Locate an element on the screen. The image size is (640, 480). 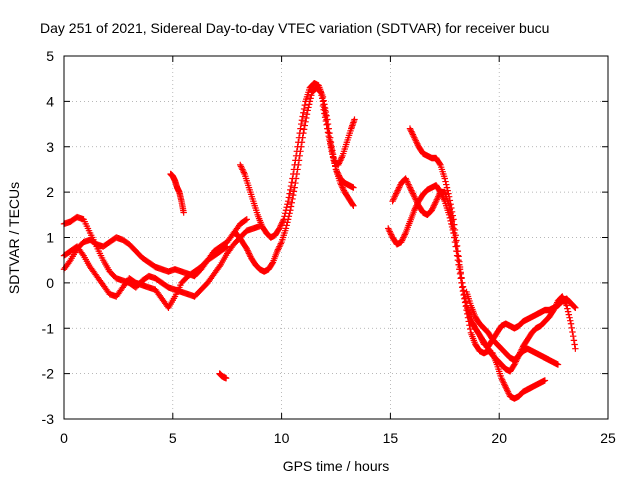
y-tick-label: 4 is located at coordinates (50, 101).